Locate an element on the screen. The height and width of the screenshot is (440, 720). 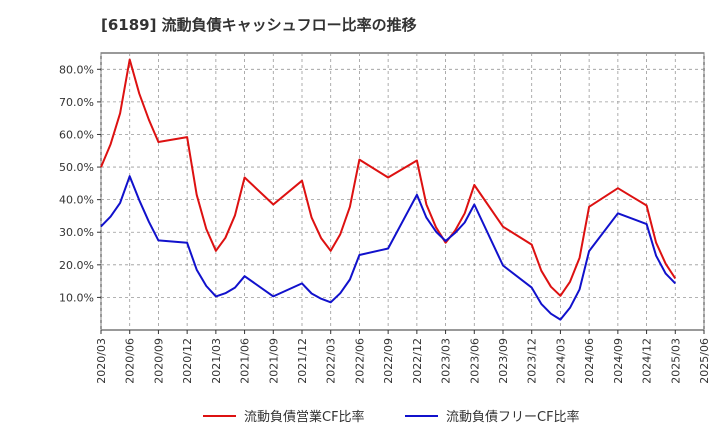
y-tick-label: 80.0% is located at coordinates (76, 69).